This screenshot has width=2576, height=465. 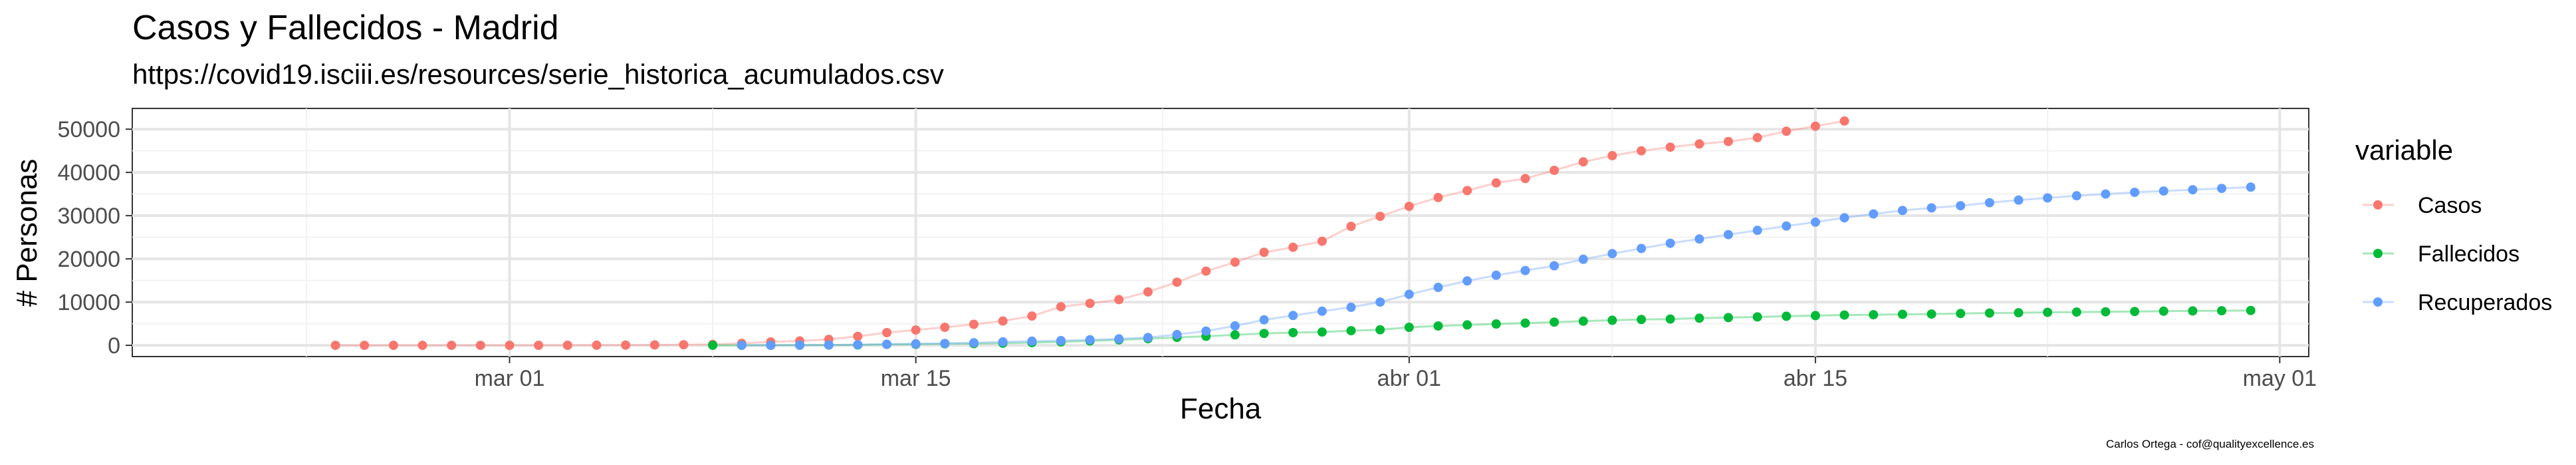 I want to click on y-tick-label: 20000, so click(x=88, y=259).